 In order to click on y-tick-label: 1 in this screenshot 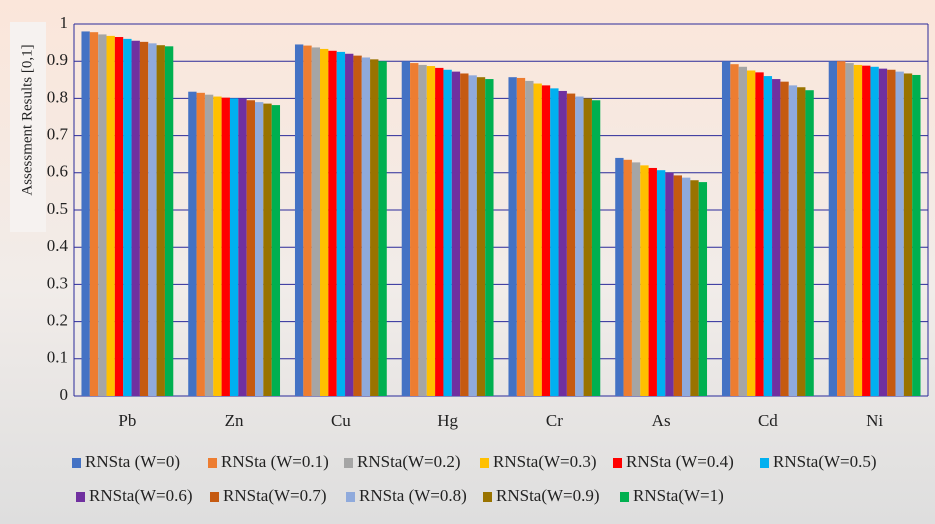, I will do `click(64, 22)`.